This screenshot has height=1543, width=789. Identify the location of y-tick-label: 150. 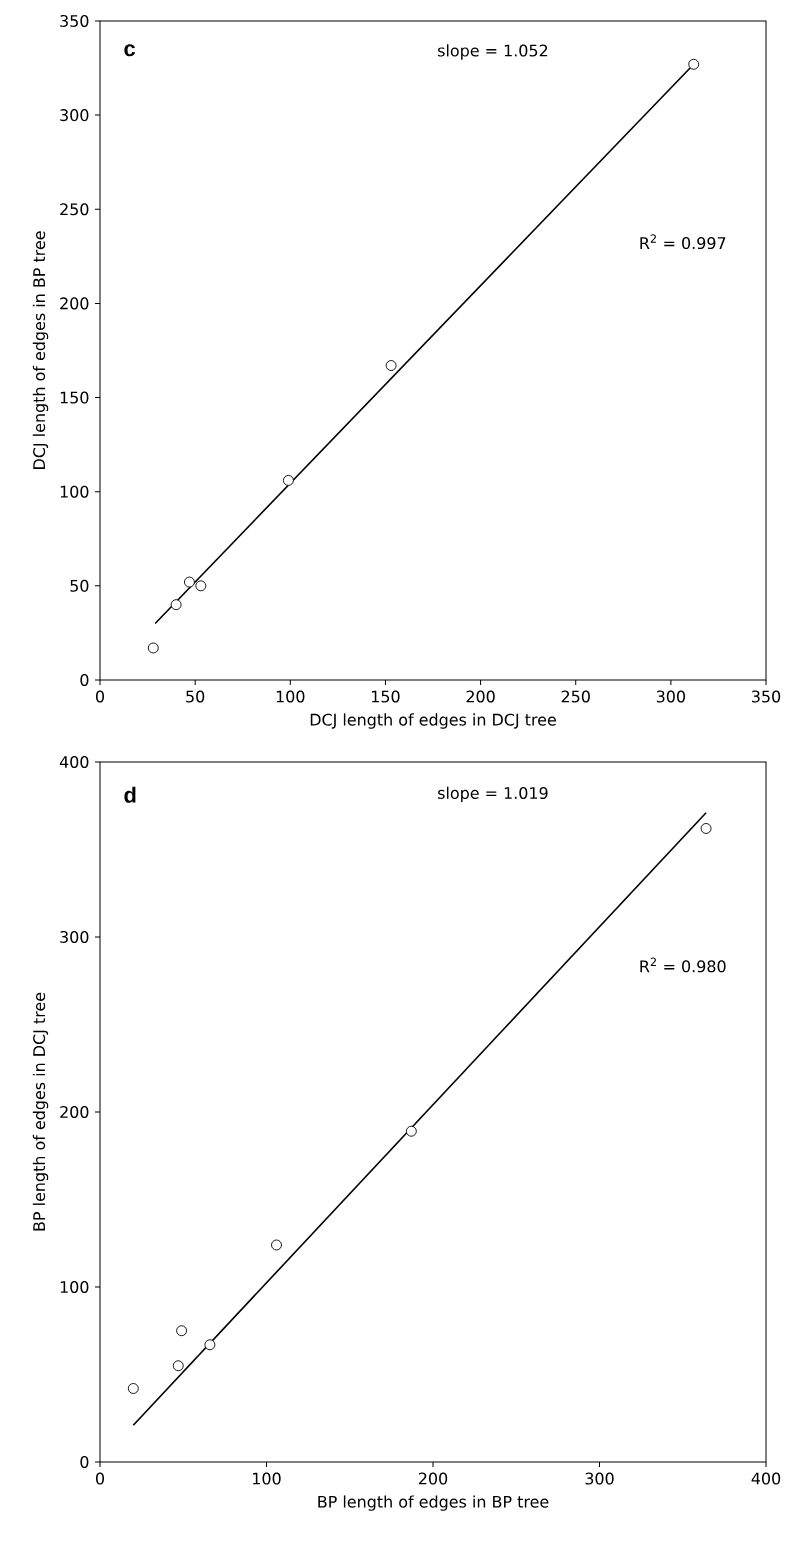
(74, 397).